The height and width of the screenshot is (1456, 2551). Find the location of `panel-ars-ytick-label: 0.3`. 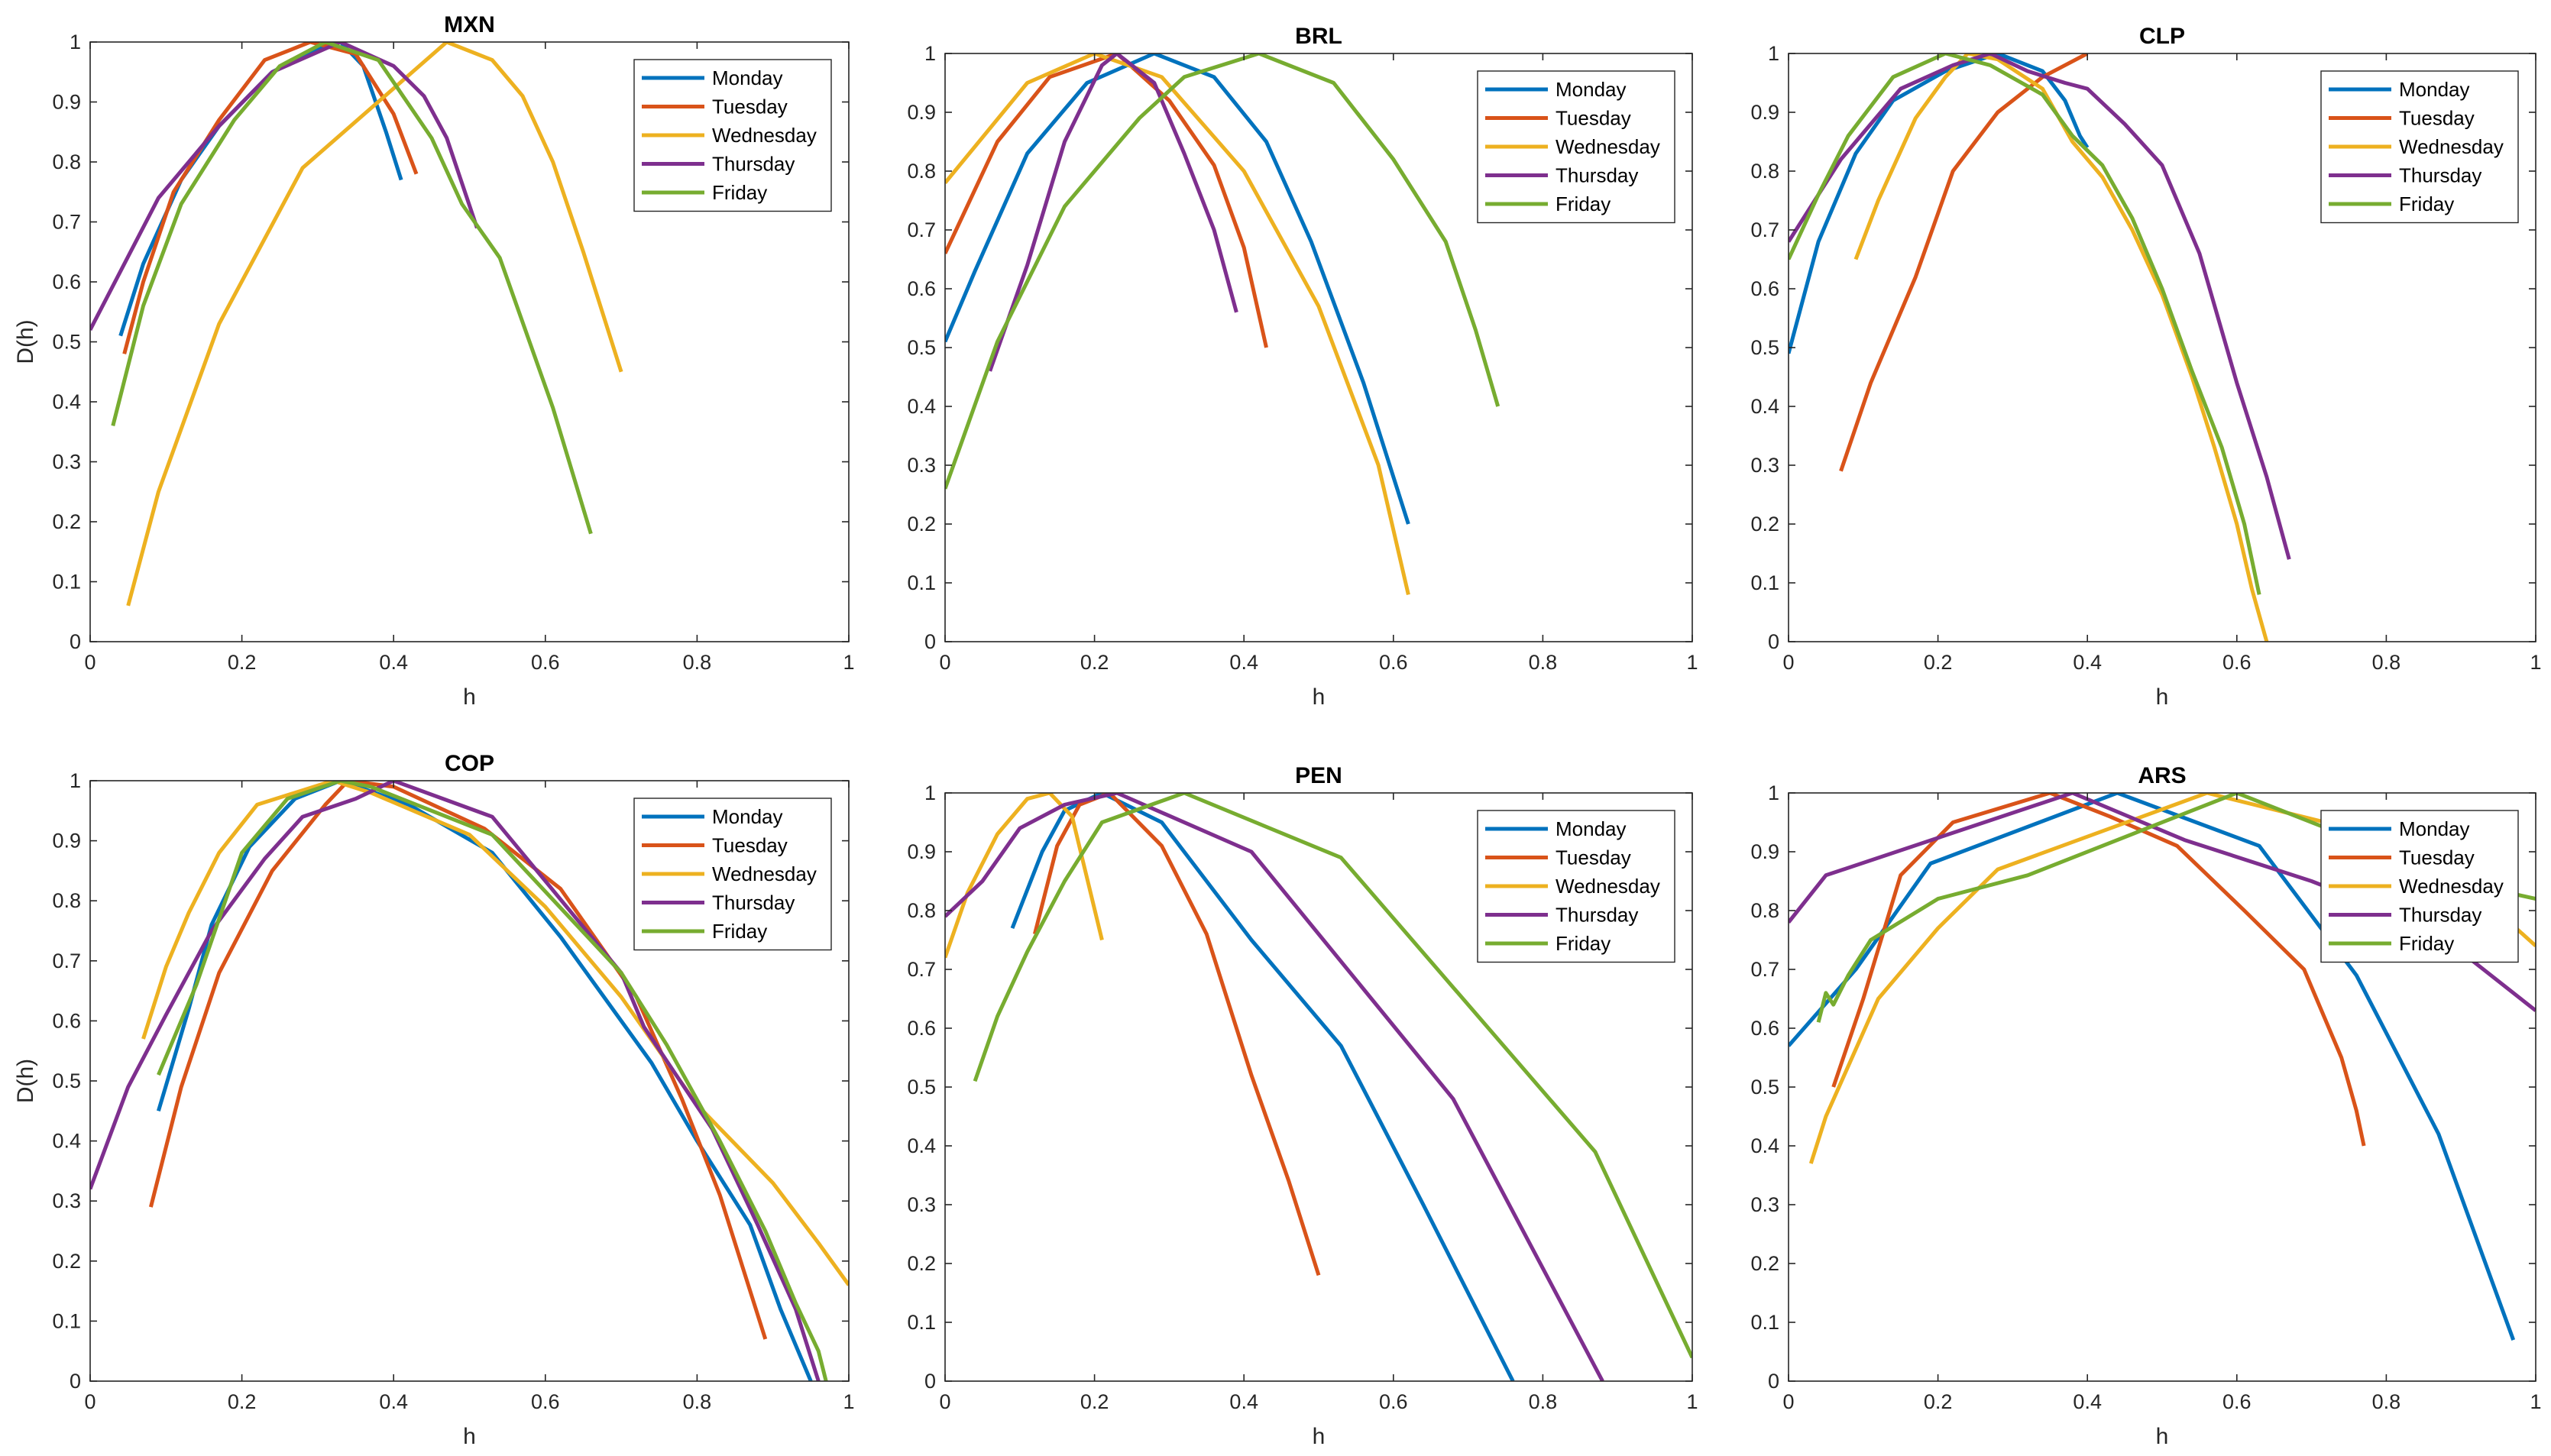

panel-ars-ytick-label: 0.3 is located at coordinates (1765, 1204).